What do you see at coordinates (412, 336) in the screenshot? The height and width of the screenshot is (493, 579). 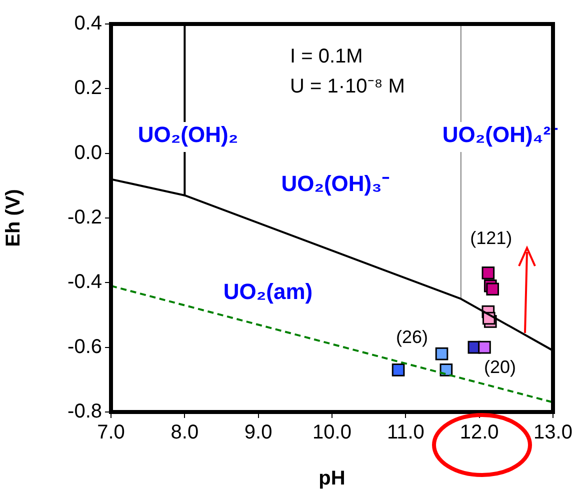 I see `annotation: (26)` at bounding box center [412, 336].